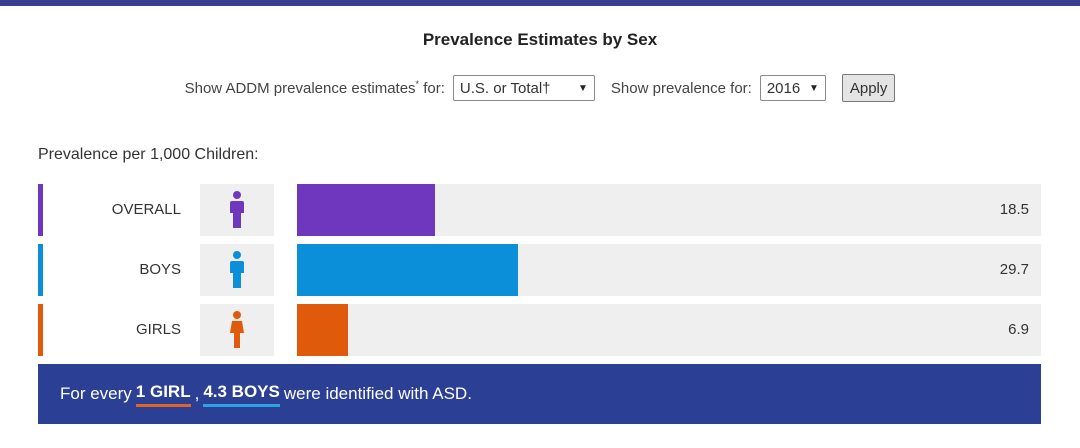 The height and width of the screenshot is (448, 1080). Describe the element at coordinates (148, 154) in the screenshot. I see `chart-subtitle: Prevalence per 1,000 Children:` at that location.